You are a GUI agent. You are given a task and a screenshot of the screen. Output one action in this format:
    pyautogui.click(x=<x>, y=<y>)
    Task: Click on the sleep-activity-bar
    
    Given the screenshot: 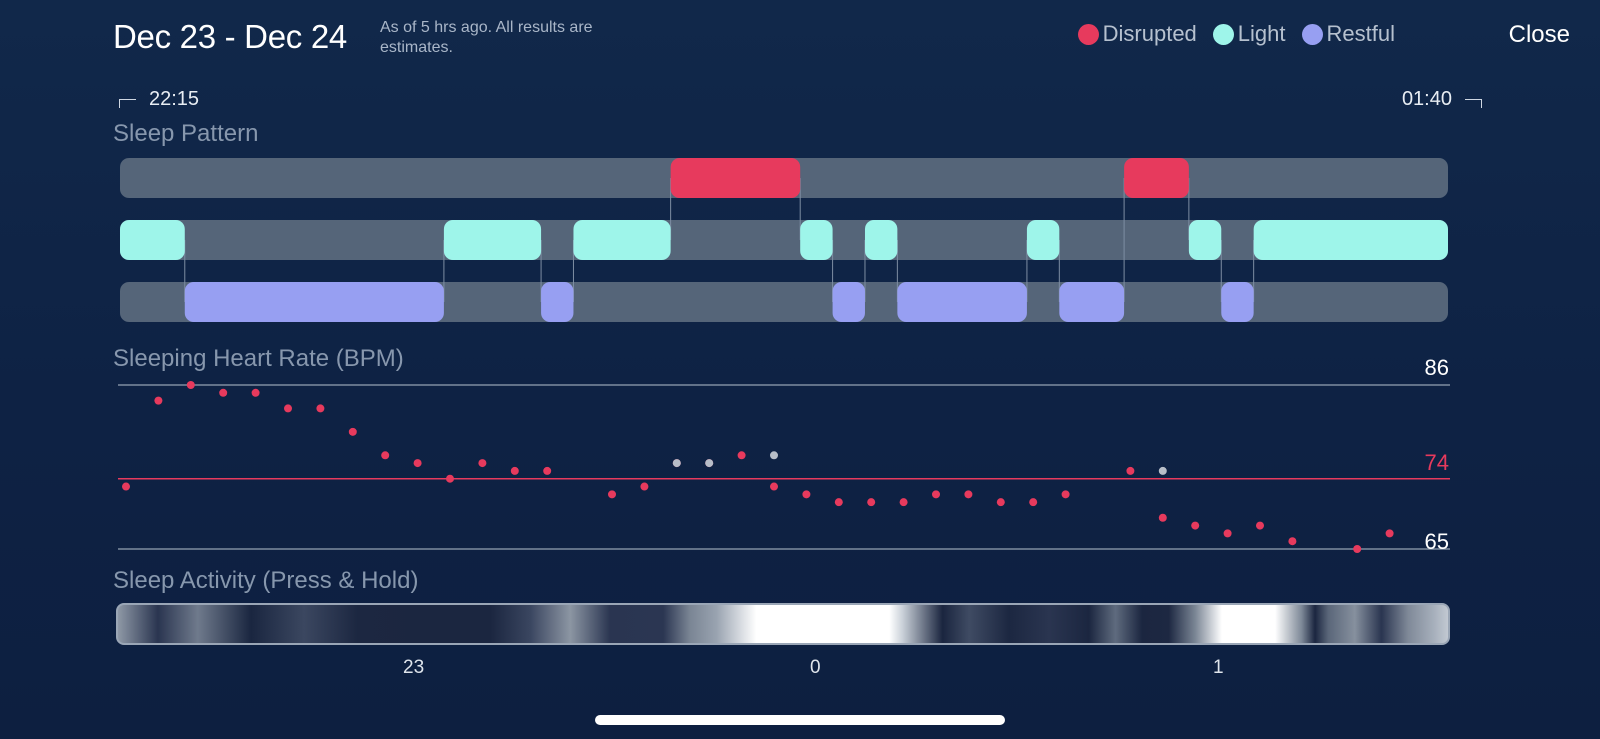 What is the action you would take?
    pyautogui.click(x=783, y=624)
    